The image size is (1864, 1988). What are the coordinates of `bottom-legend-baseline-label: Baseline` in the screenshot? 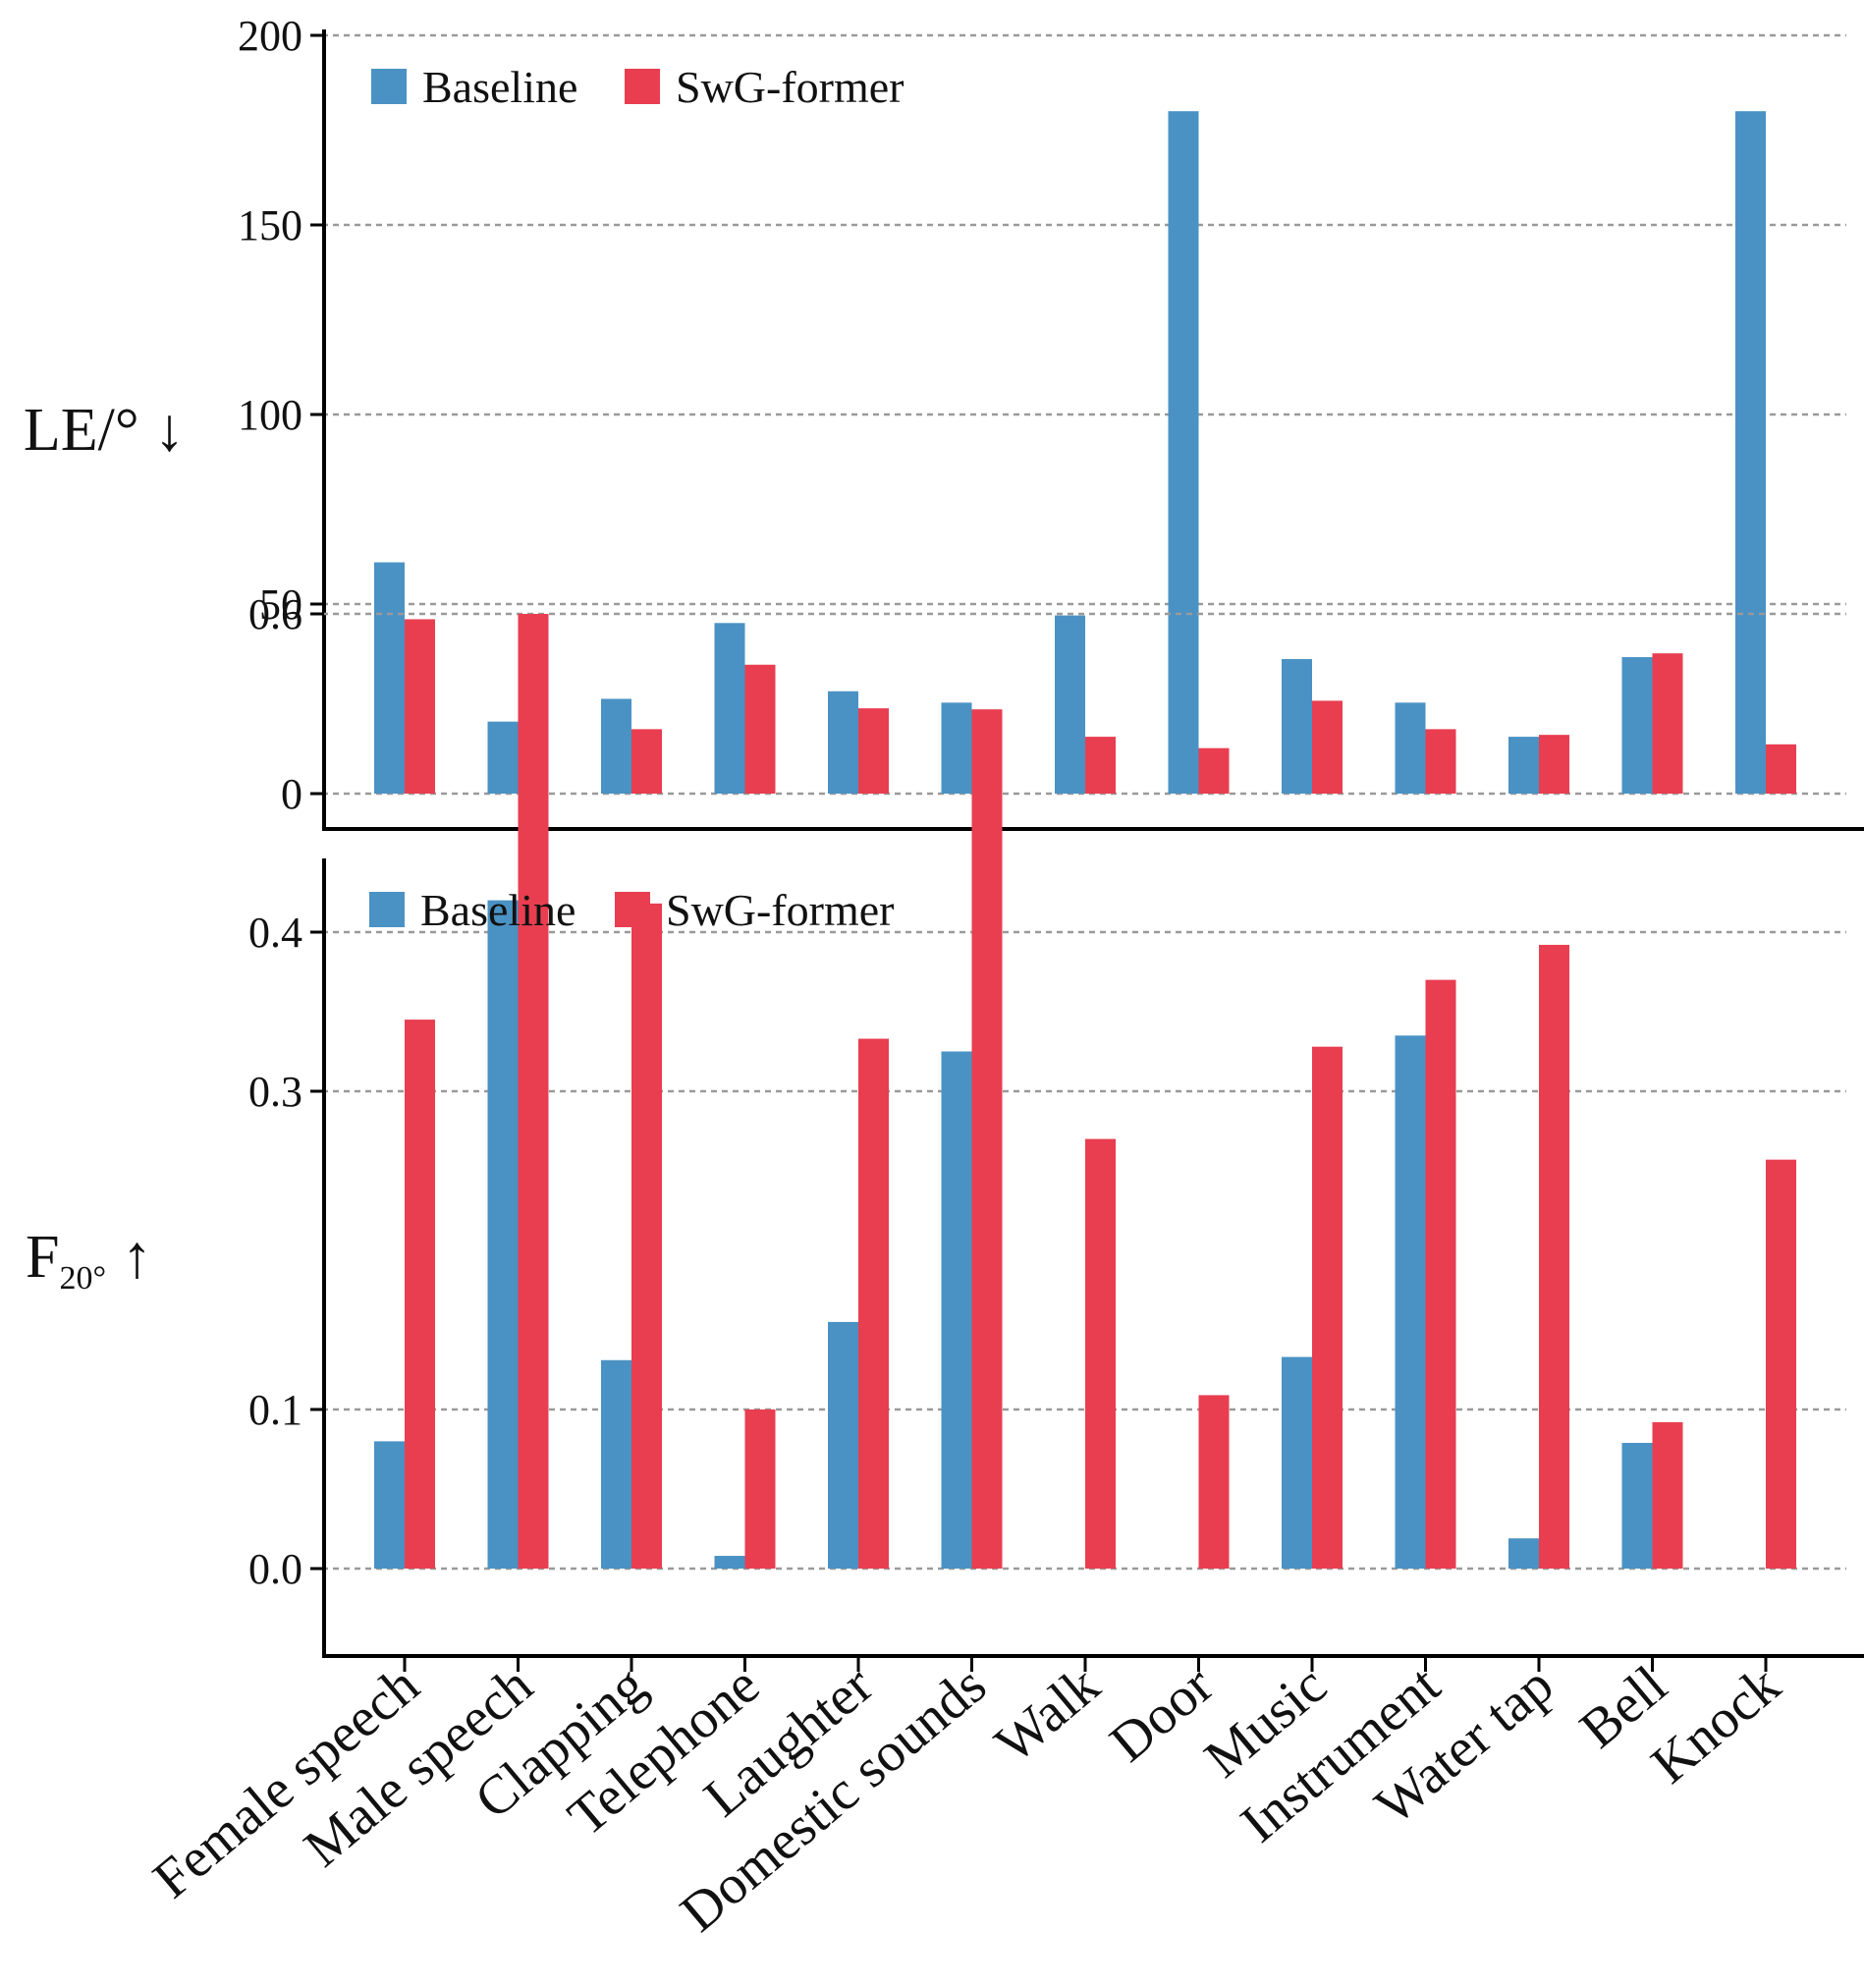 It's located at (498, 910).